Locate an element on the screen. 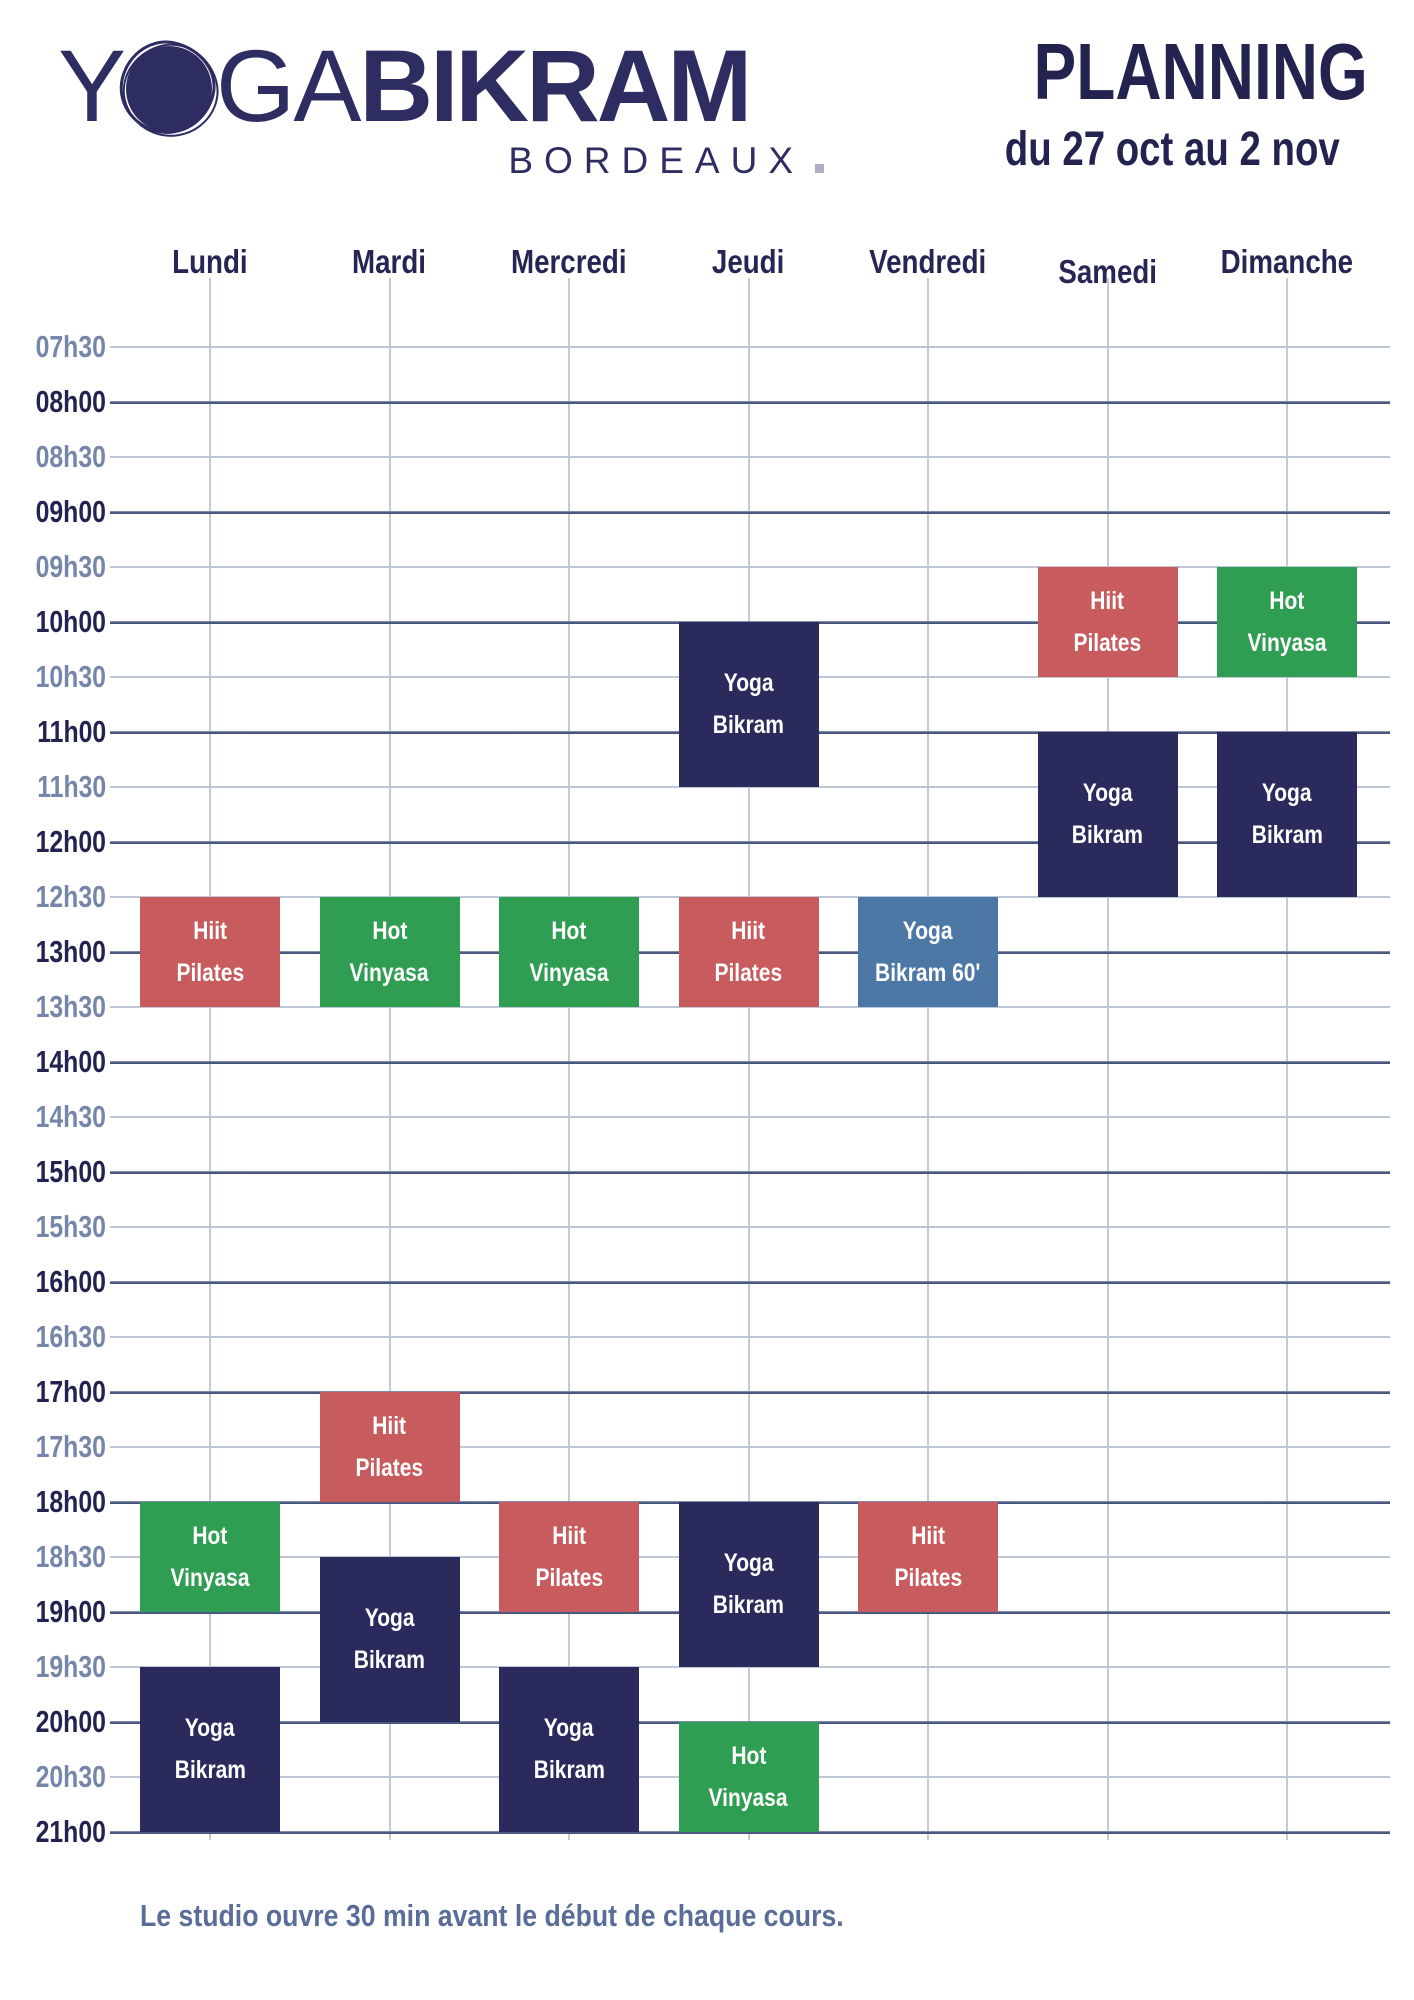 The height and width of the screenshot is (2000, 1414). class-label-line: Bikram 60' is located at coordinates (928, 972).